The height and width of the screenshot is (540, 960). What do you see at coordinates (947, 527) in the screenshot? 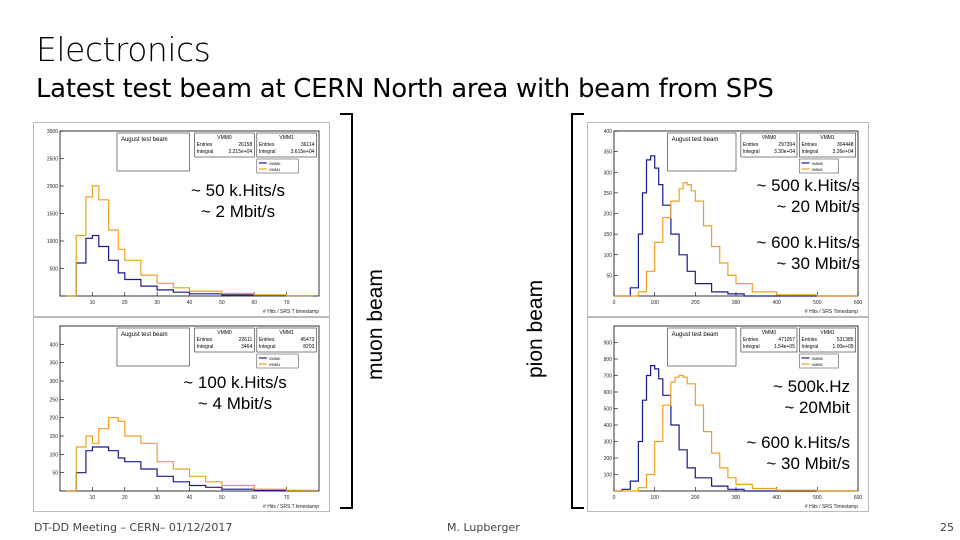
I see `page-number: 25` at bounding box center [947, 527].